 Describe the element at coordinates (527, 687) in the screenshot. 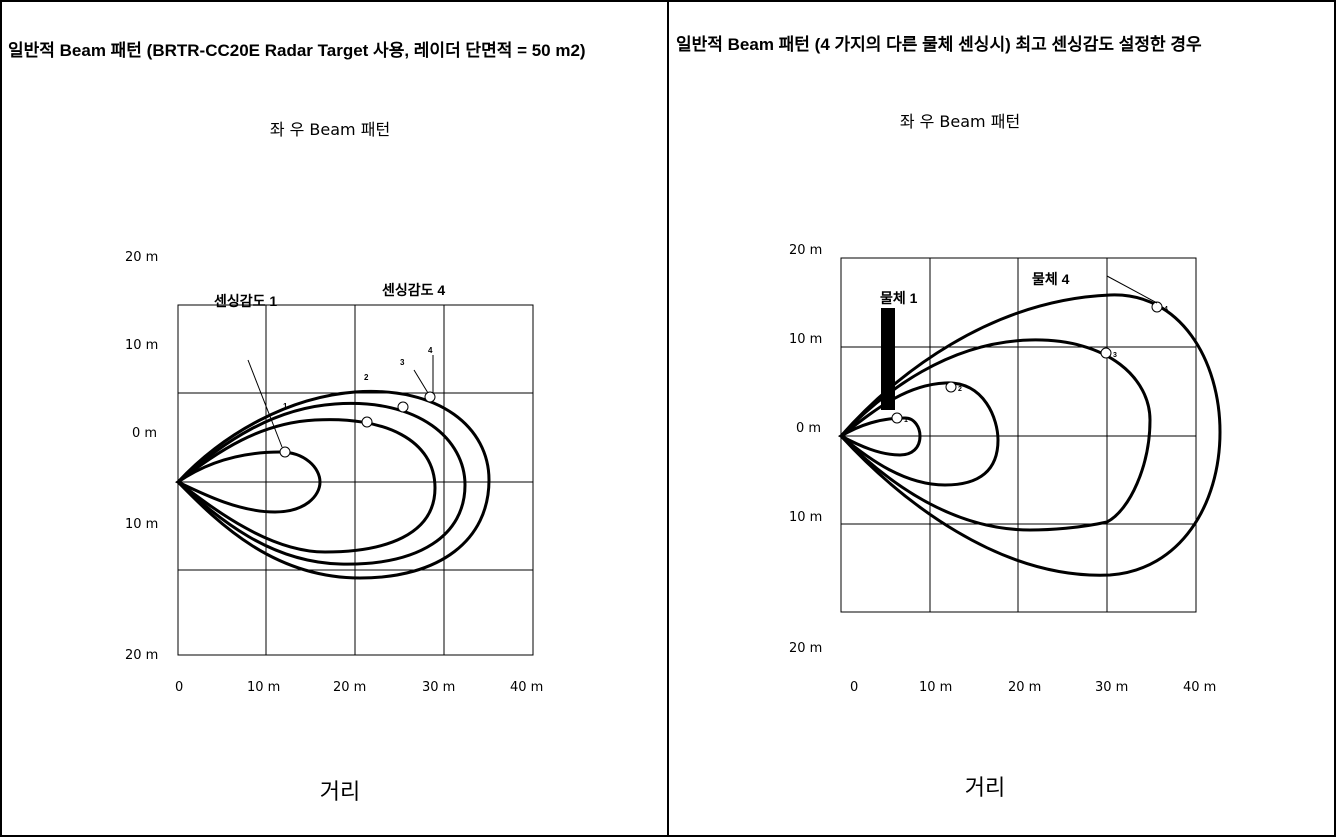

I see `left-xtick-40: 40 m` at that location.